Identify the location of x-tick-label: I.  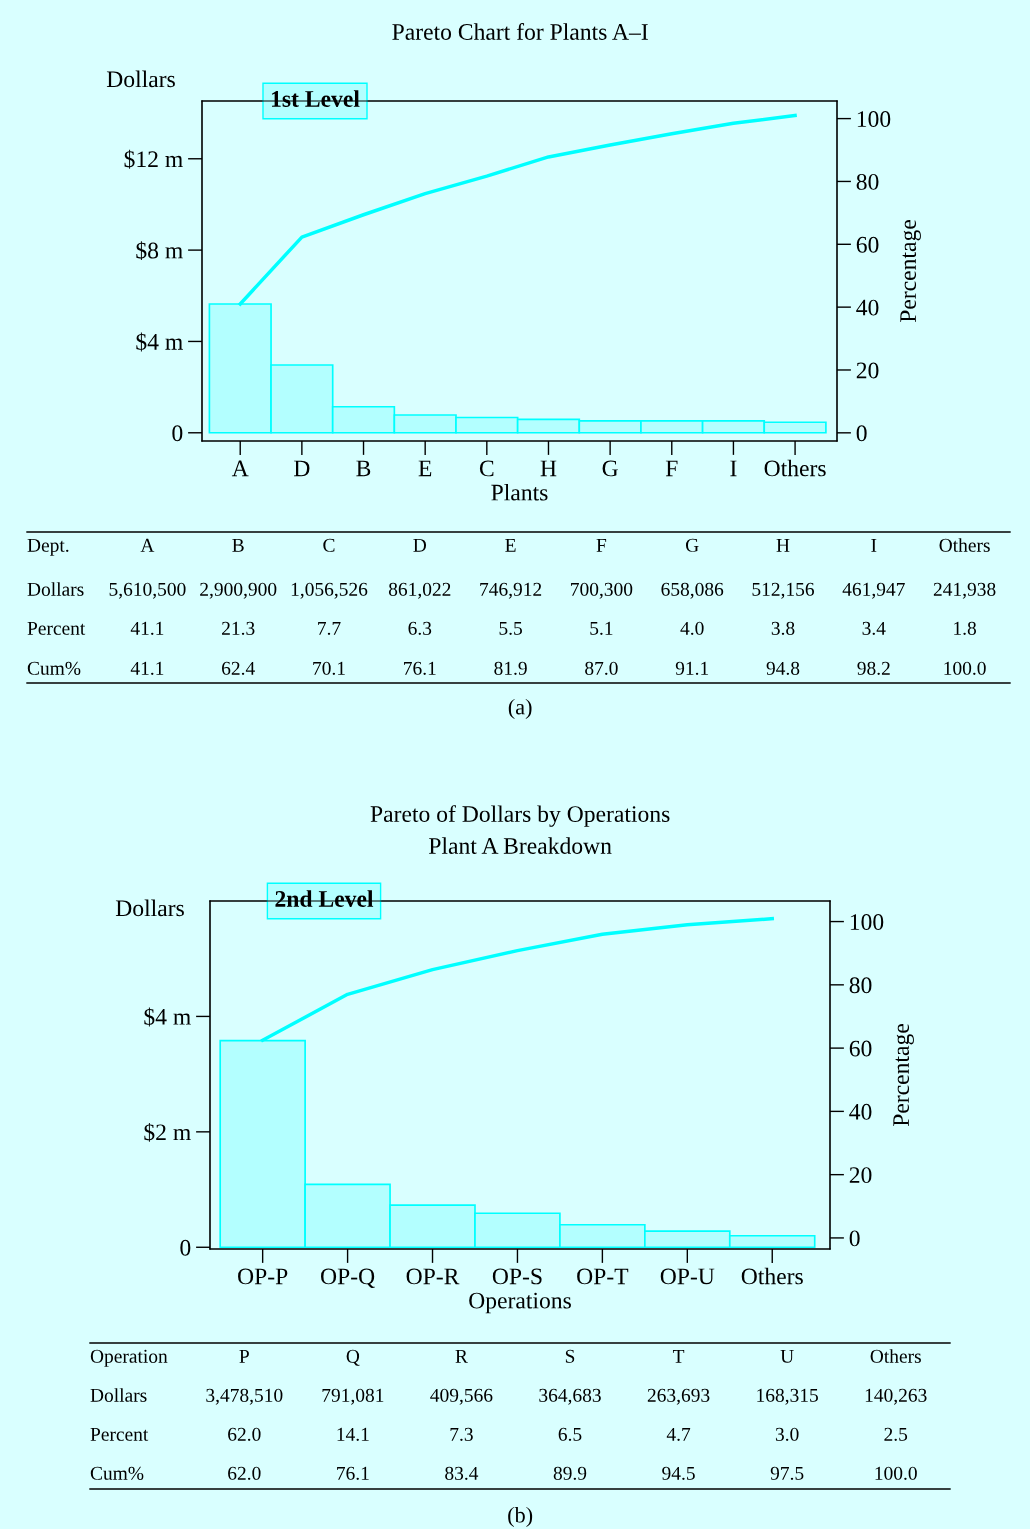
(733, 468).